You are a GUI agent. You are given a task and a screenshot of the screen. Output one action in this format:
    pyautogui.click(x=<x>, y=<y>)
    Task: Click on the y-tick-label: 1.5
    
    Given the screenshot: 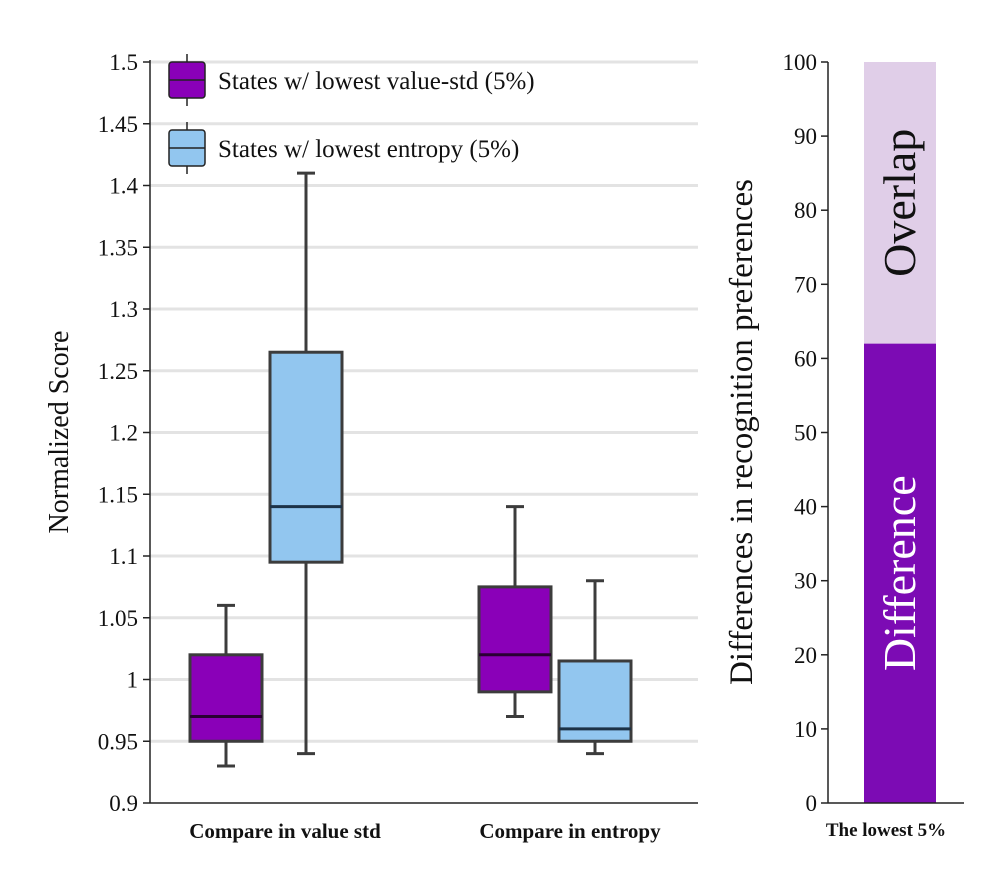 What is the action you would take?
    pyautogui.click(x=123, y=62)
    